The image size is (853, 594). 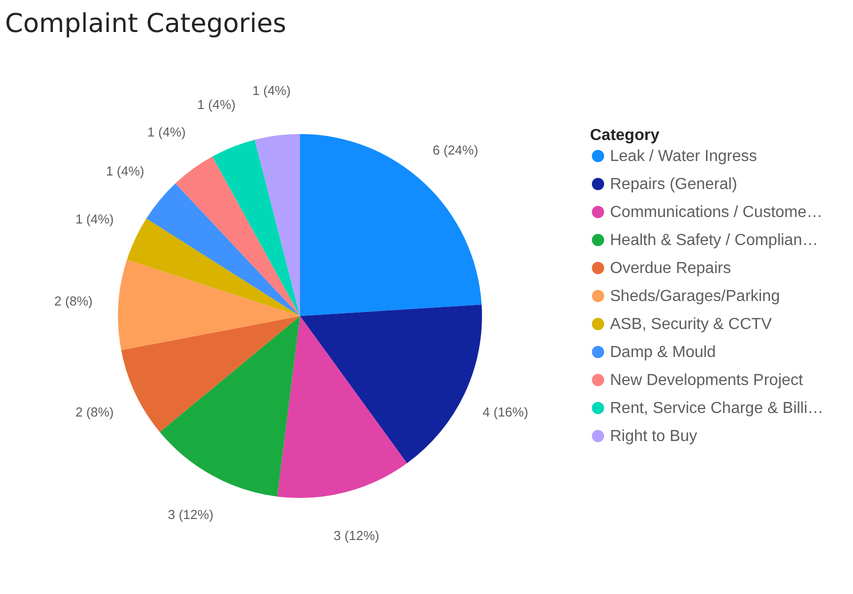 What do you see at coordinates (684, 156) in the screenshot?
I see `legend-label: Leak / Water Ingress` at bounding box center [684, 156].